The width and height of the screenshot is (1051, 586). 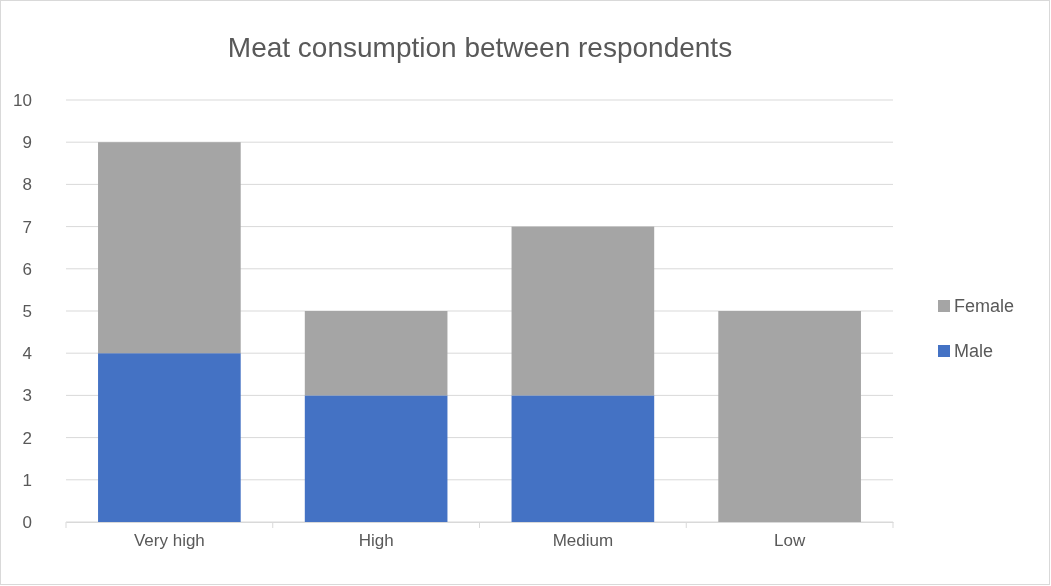 I want to click on y-tick-label: 3, so click(x=27, y=396).